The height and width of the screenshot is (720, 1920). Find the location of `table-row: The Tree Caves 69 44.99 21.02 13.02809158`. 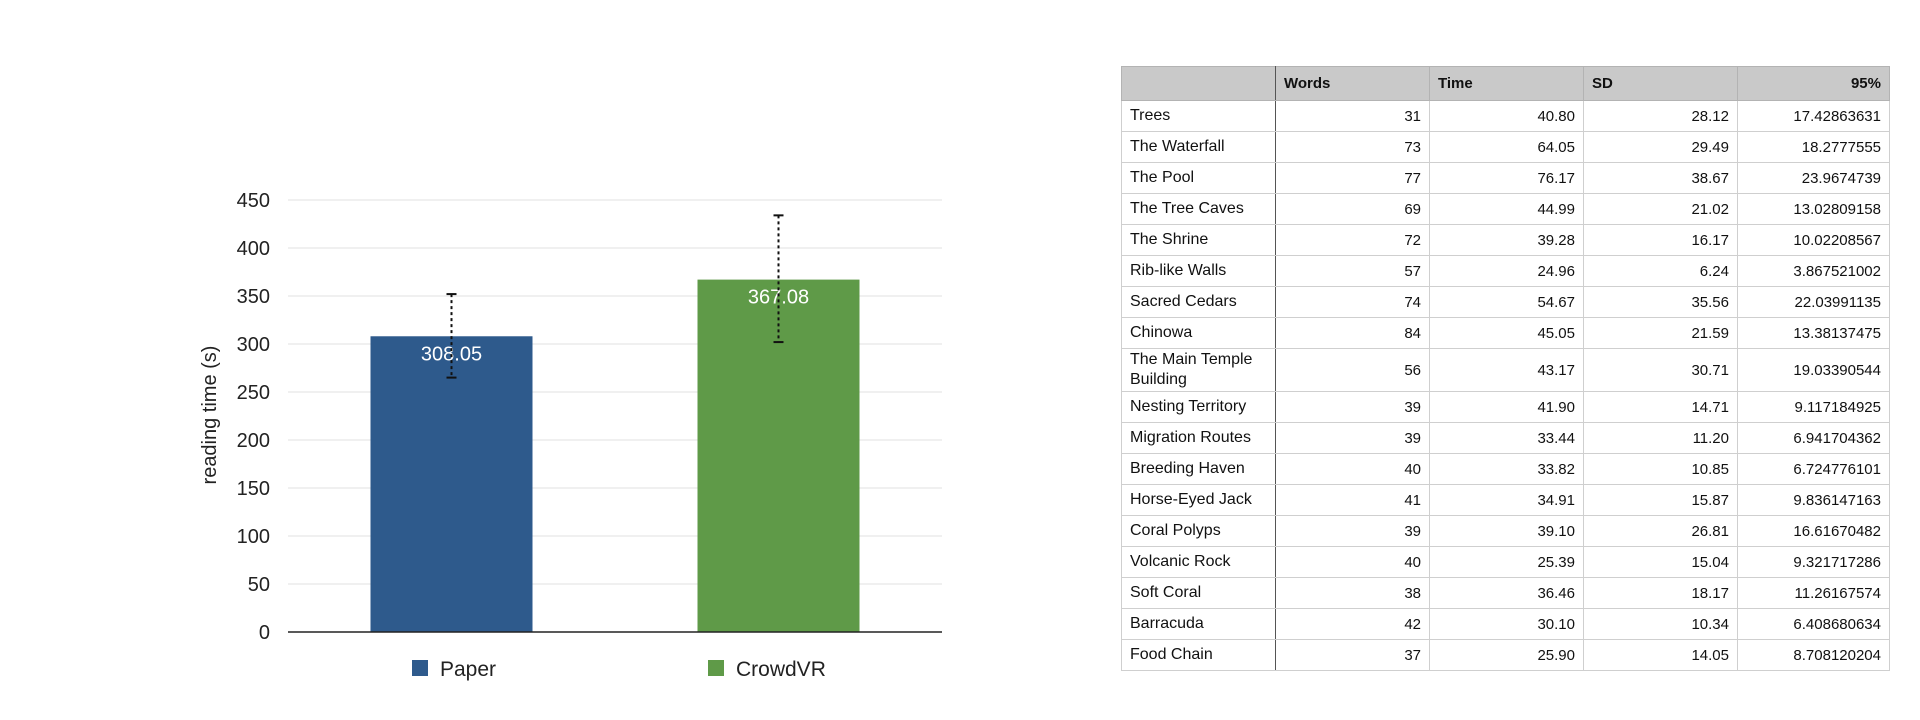

table-row: The Tree Caves 69 44.99 21.02 13.02809158 is located at coordinates (1505, 209).